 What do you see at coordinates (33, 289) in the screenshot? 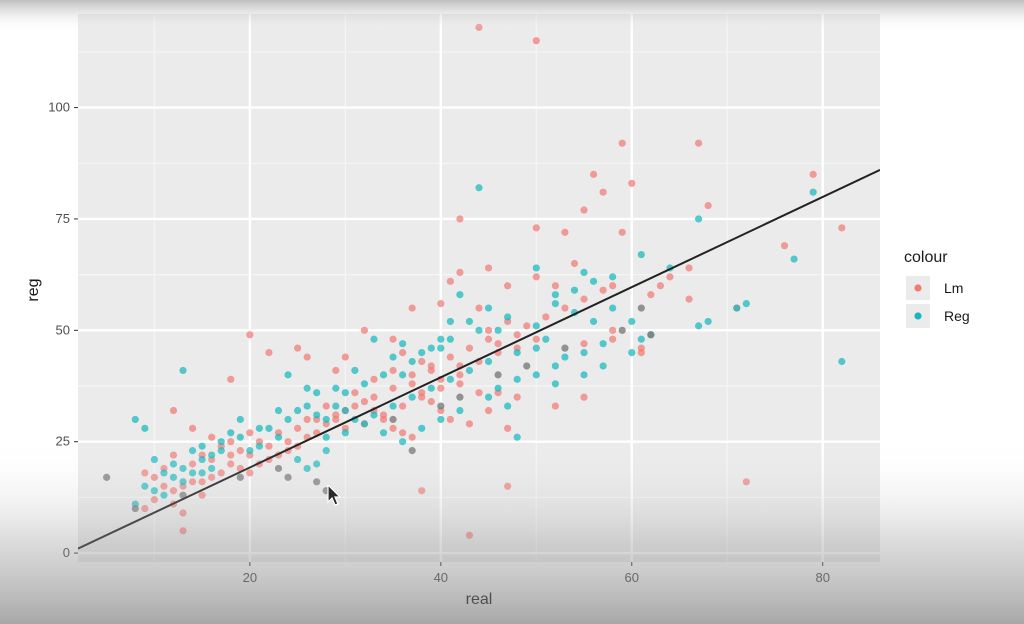
I see `y-axis-title: reg` at bounding box center [33, 289].